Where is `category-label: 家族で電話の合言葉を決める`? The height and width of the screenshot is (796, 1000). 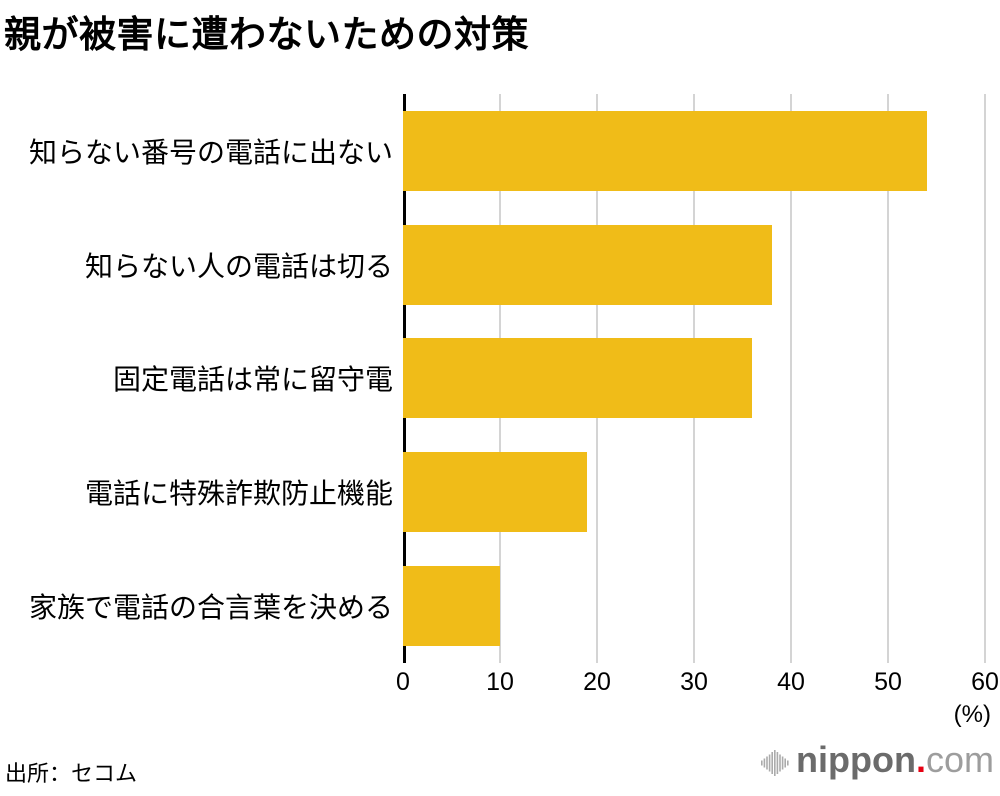
category-label: 家族で電話の合言葉を決める is located at coordinates (210, 608).